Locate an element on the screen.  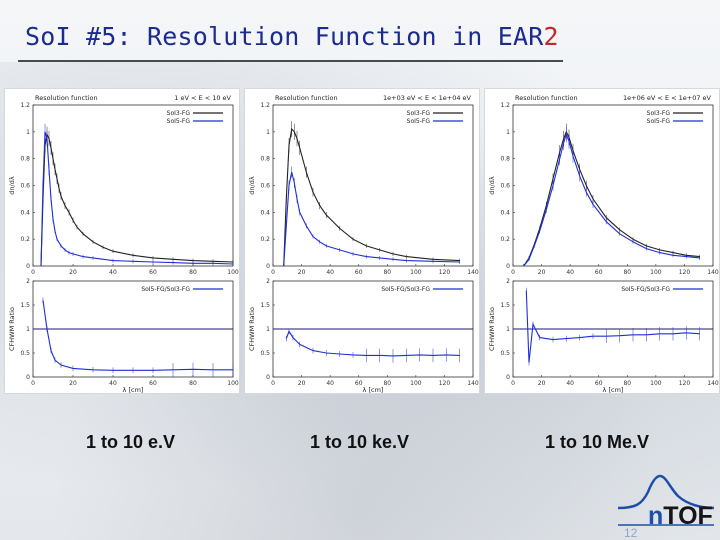
slide-title-accent: 2 is located at coordinates (551, 36).